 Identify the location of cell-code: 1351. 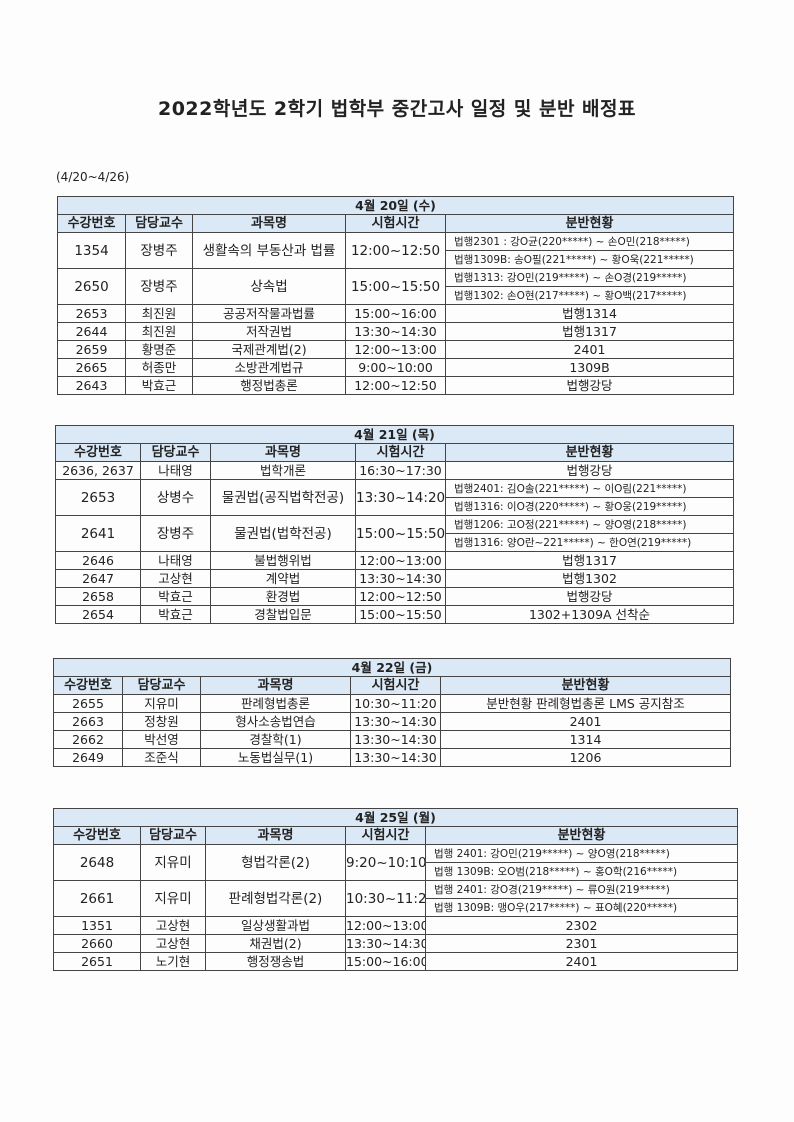
(97, 925).